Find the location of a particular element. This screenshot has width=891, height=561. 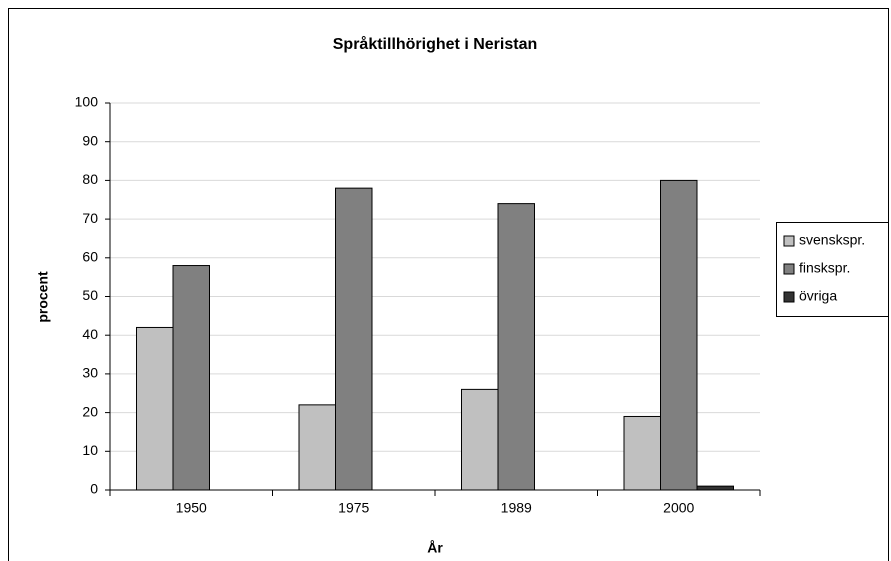

legend-label: övriga is located at coordinates (818, 296).